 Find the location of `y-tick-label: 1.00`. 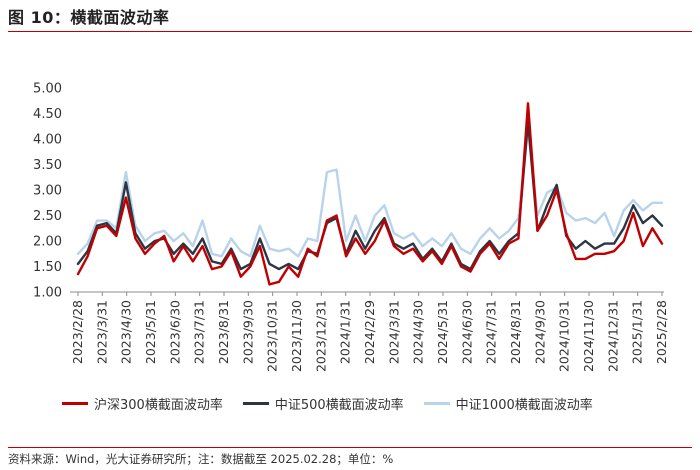

y-tick-label: 1.00 is located at coordinates (47, 293).